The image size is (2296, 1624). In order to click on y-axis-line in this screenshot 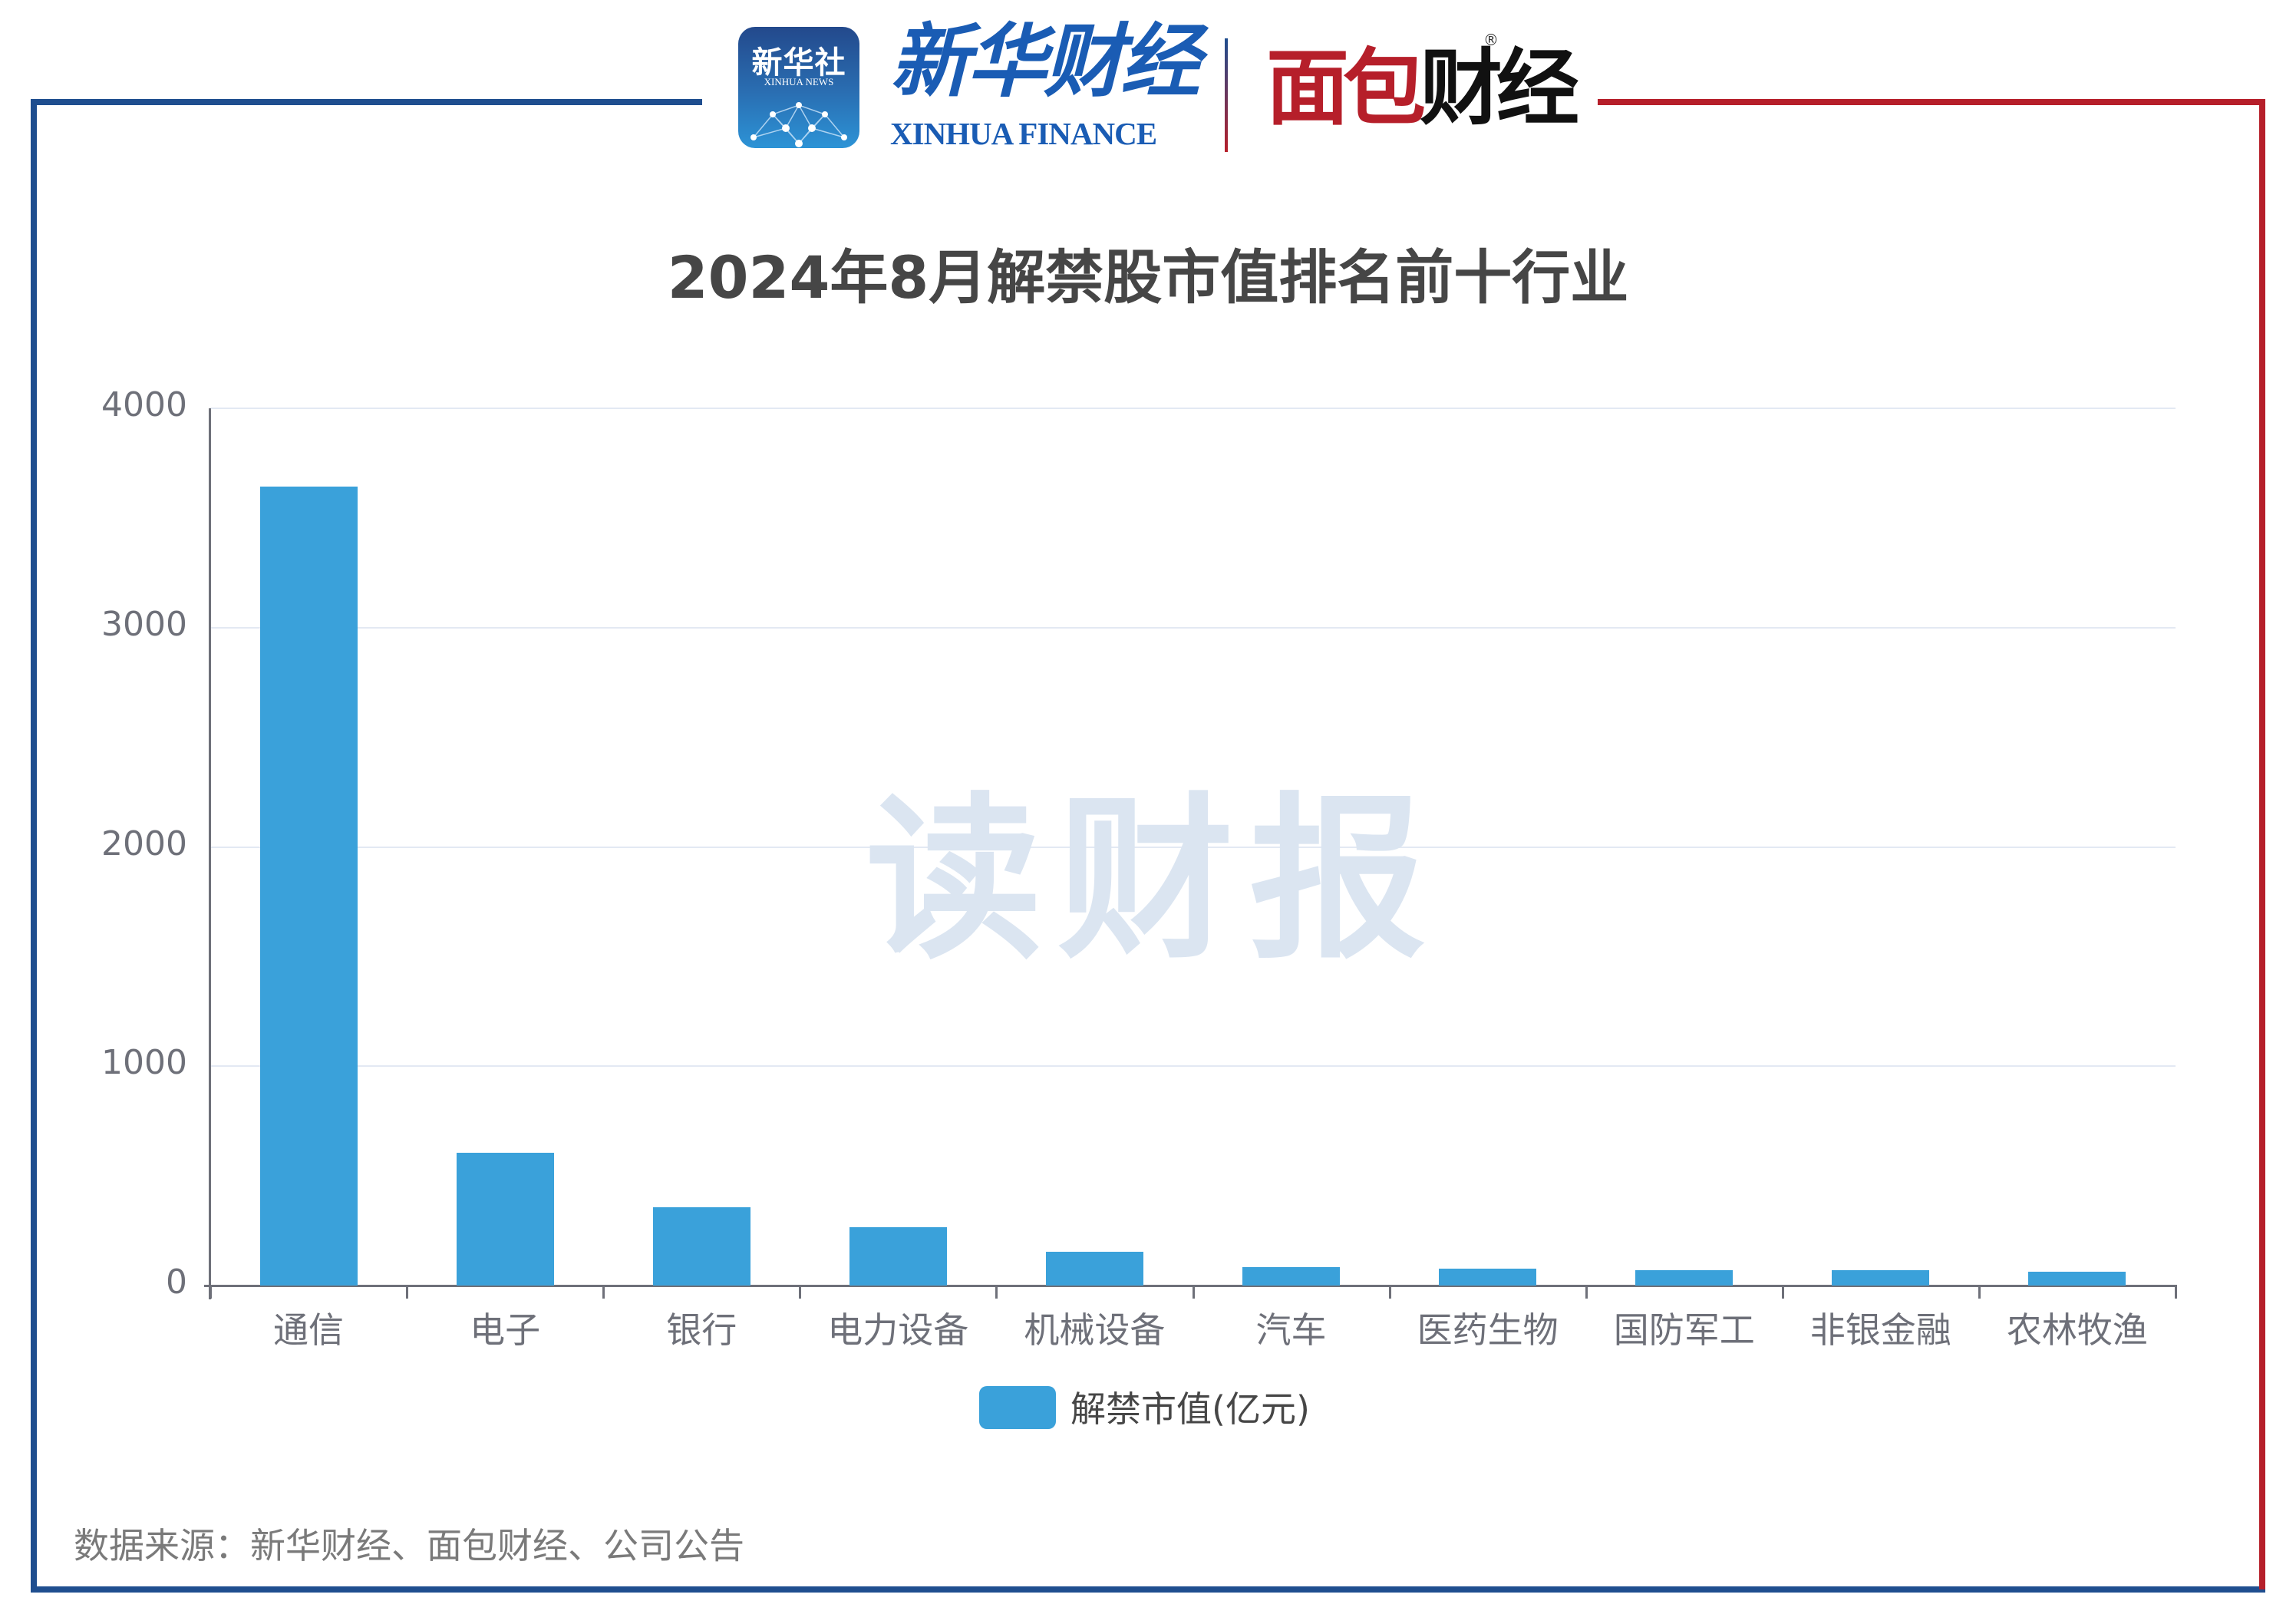, I will do `click(210, 853)`.